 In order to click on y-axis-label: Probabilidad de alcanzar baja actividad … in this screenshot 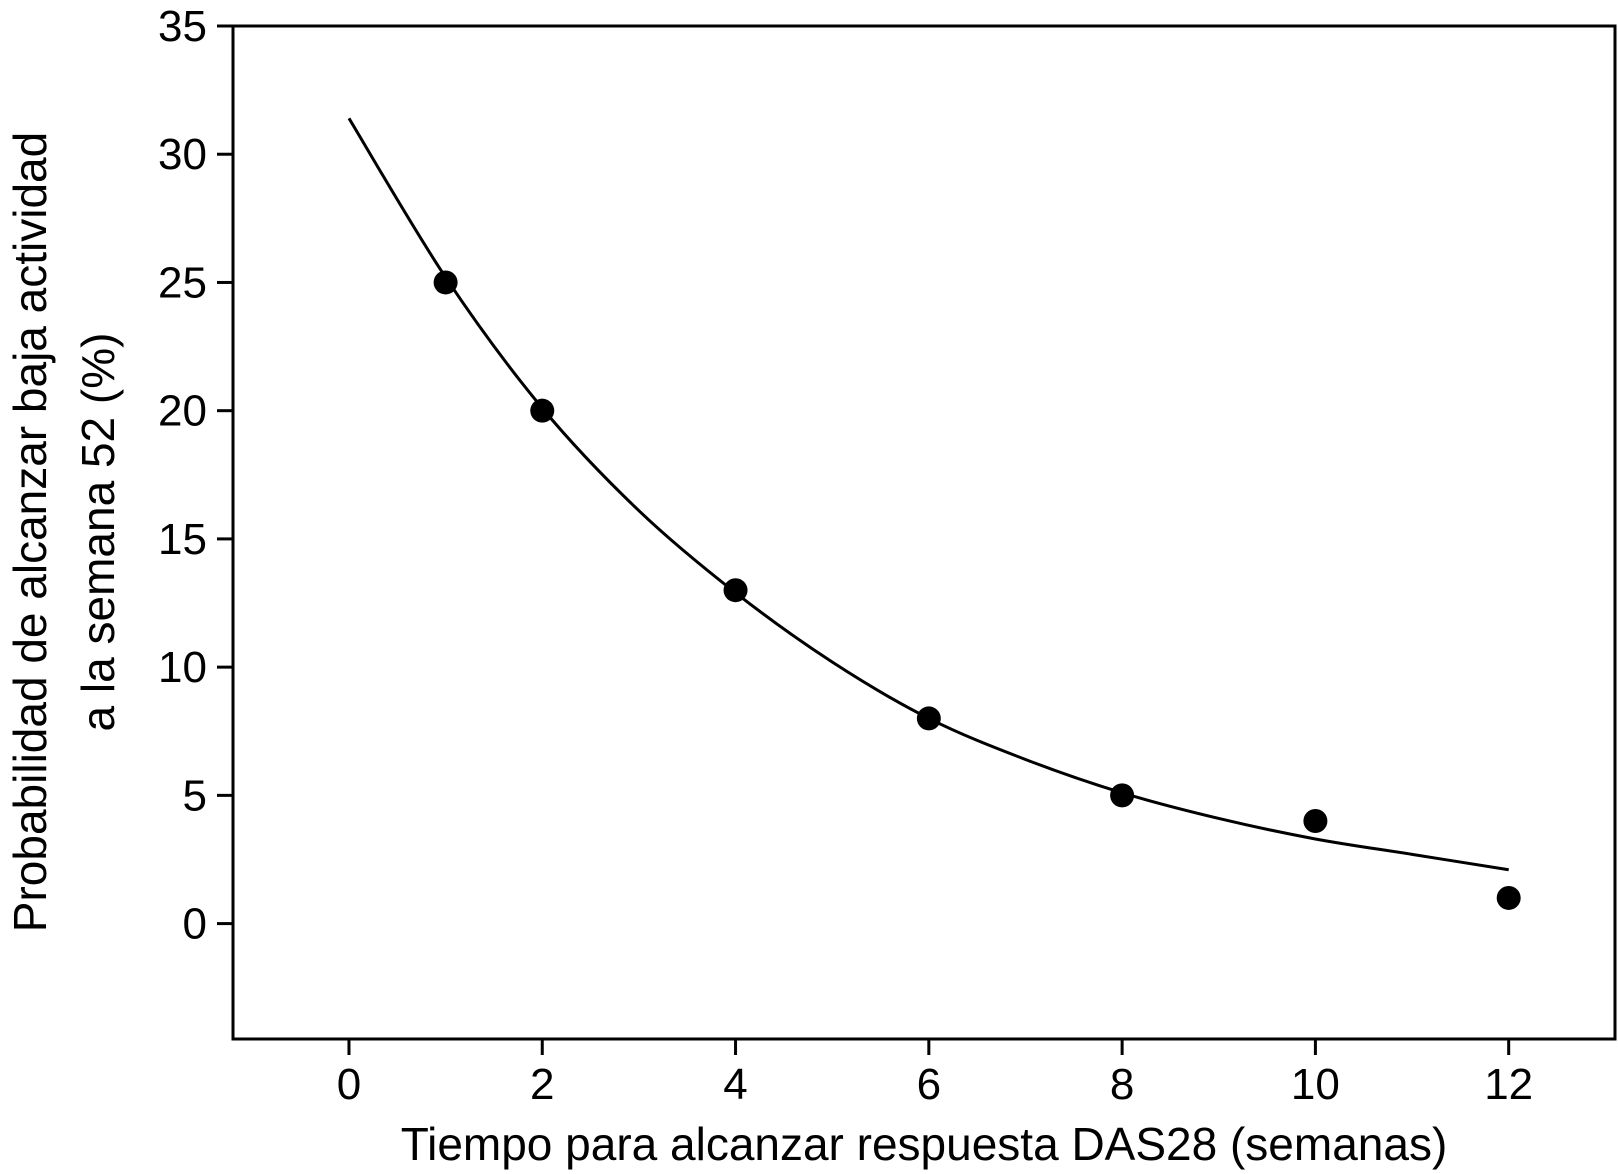, I will do `click(64, 532)`.